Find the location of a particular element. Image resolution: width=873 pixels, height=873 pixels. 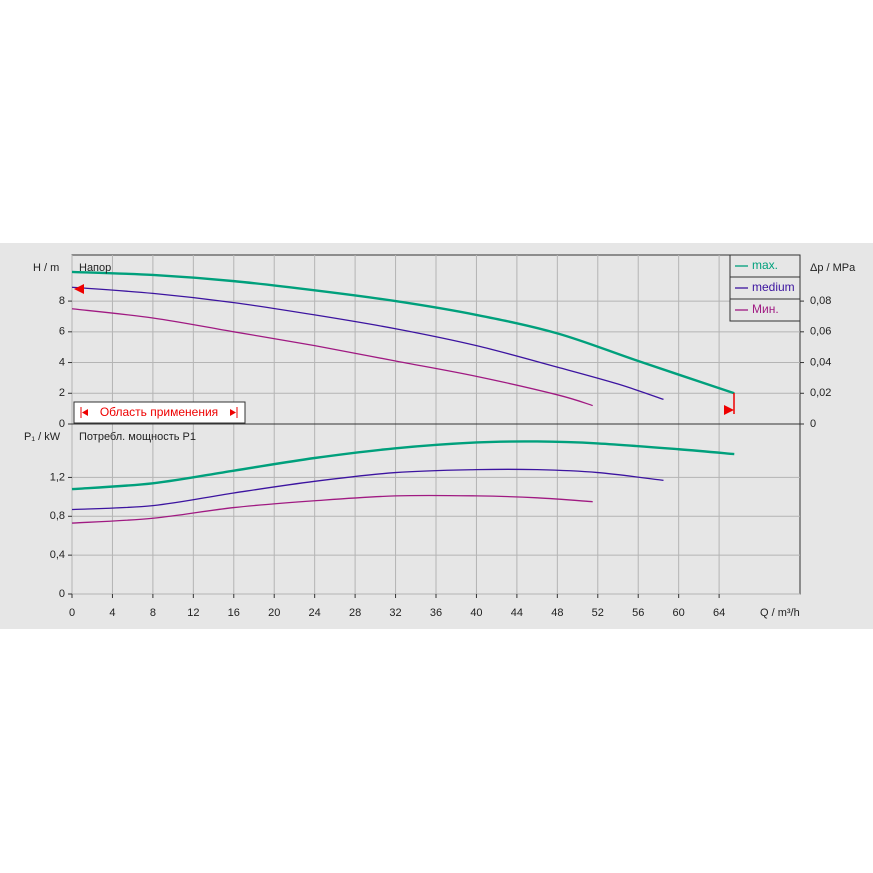

y-tick-label: 6 is located at coordinates (62, 332).